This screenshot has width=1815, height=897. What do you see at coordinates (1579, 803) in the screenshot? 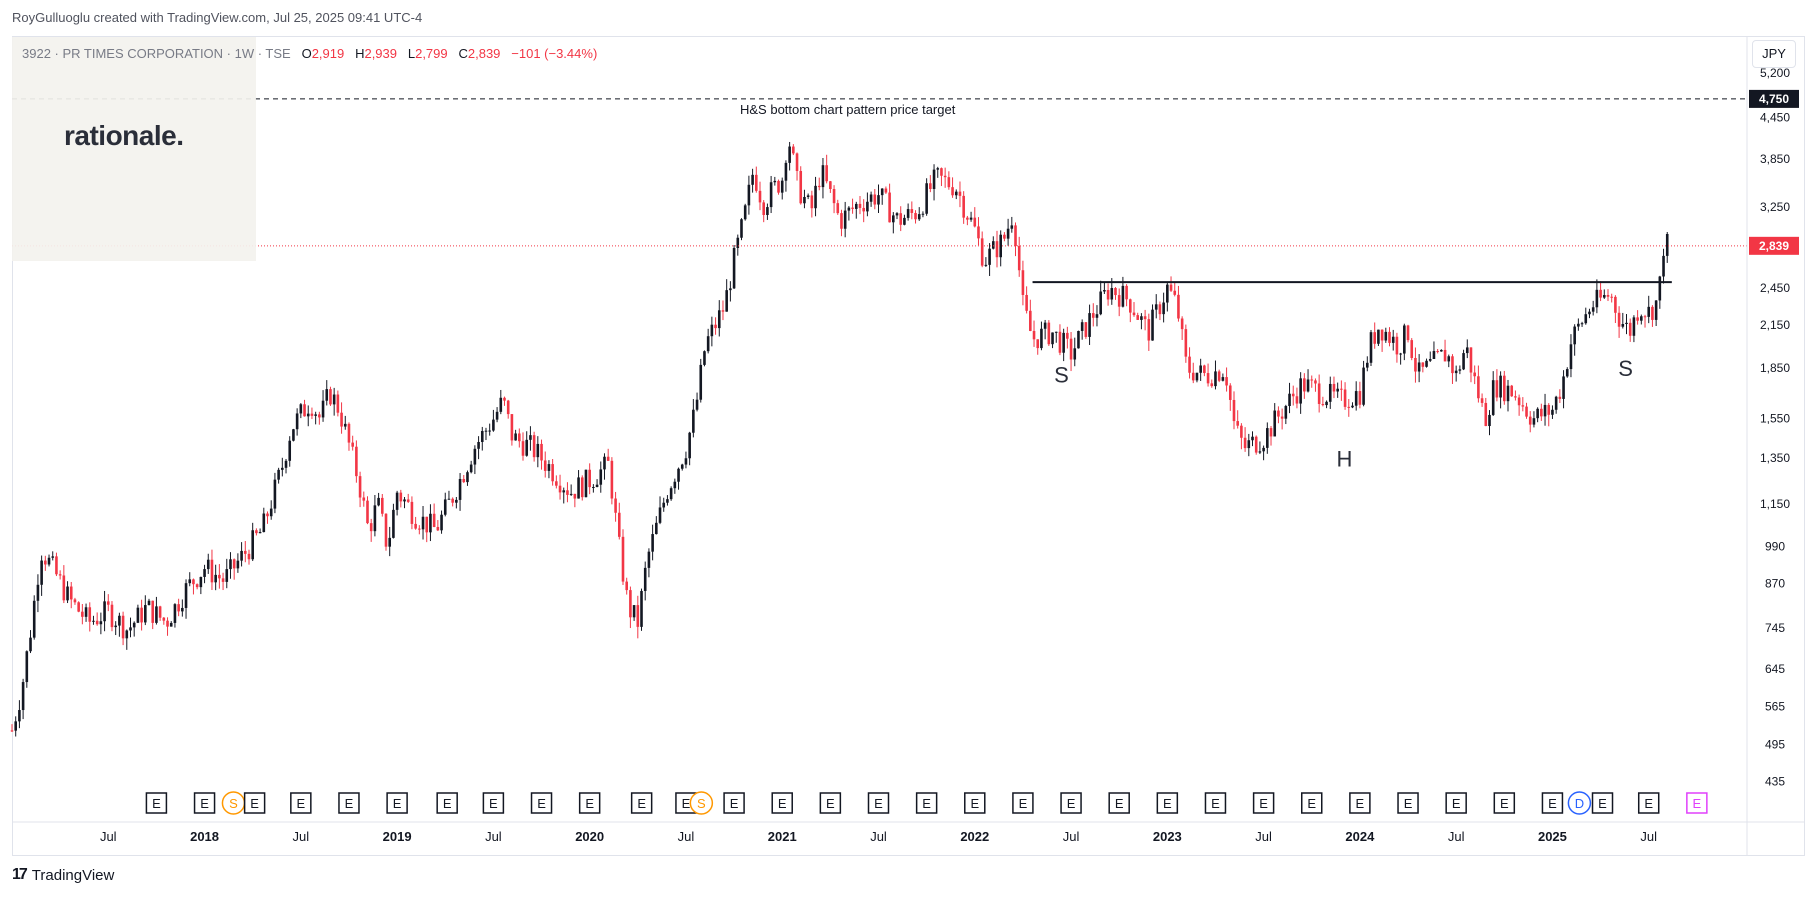
I see `dividend-marker-label: D` at bounding box center [1579, 803].